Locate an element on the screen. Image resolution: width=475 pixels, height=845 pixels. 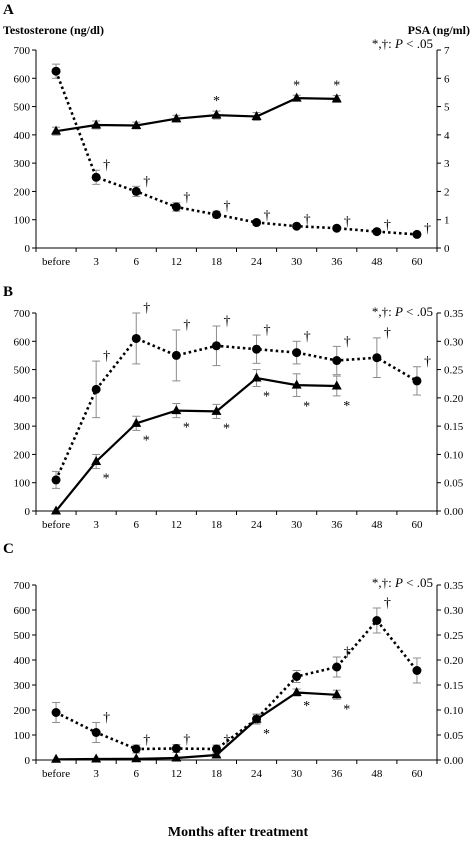
right-tick-label: 0.15 is located at coordinates (454, 427).